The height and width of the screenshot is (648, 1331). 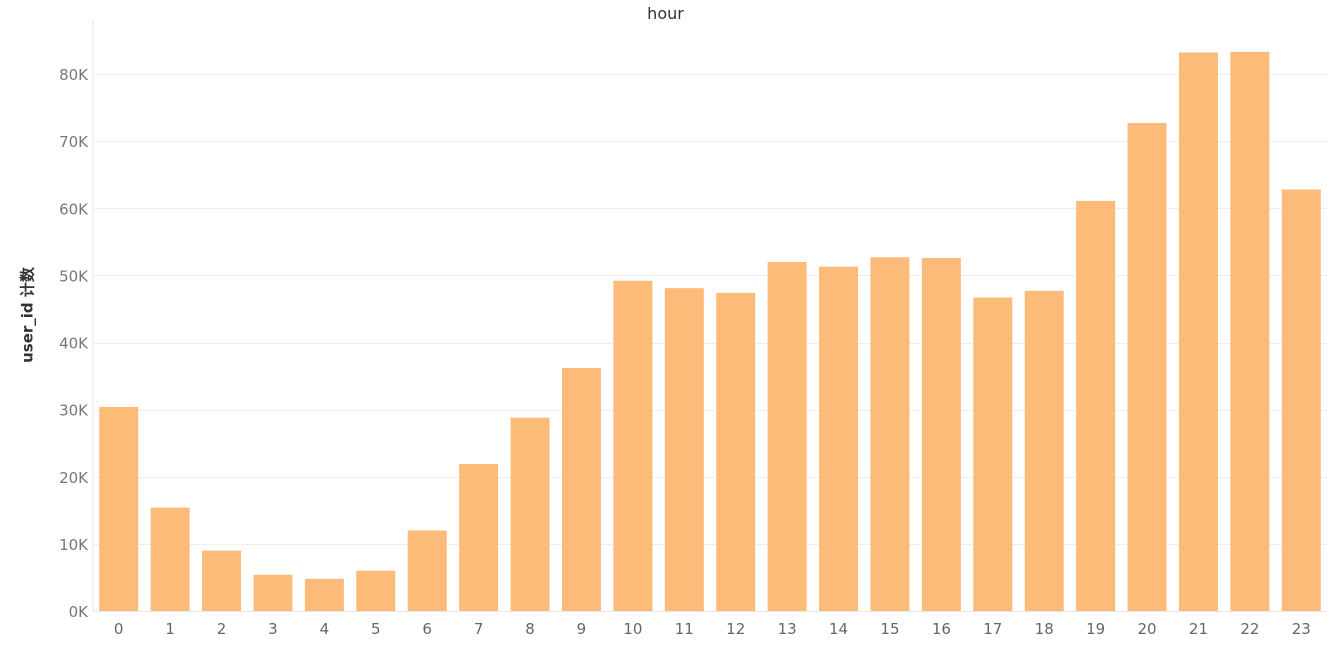 I want to click on x-tick-label: 16, so click(x=941, y=629).